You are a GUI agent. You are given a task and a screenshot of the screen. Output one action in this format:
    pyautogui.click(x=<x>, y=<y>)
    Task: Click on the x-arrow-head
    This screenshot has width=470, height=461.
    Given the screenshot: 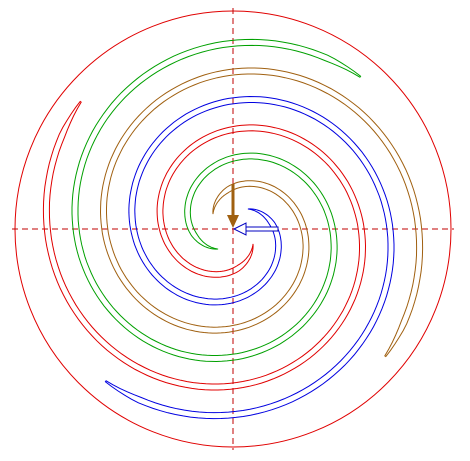 What is the action you would take?
    pyautogui.click(x=239, y=229)
    